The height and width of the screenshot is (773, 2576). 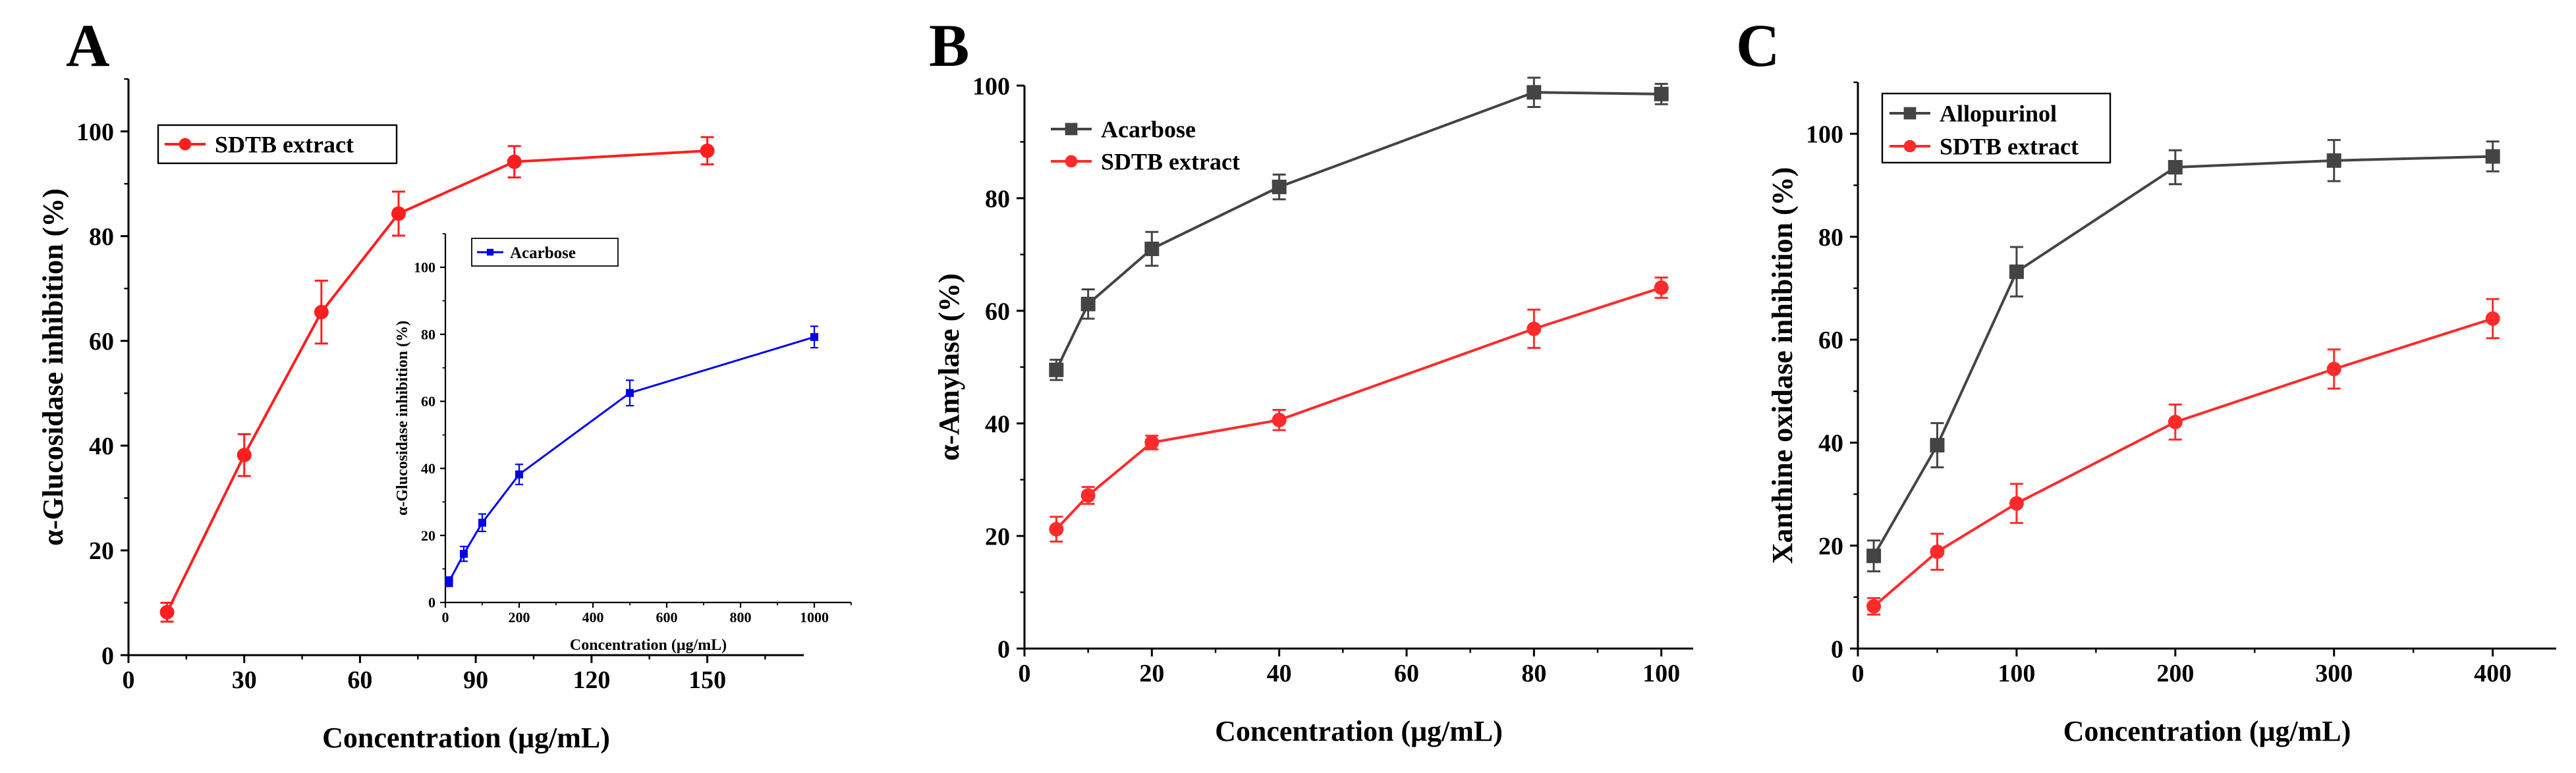 I want to click on panel-b-panel-letter: B, so click(x=949, y=45).